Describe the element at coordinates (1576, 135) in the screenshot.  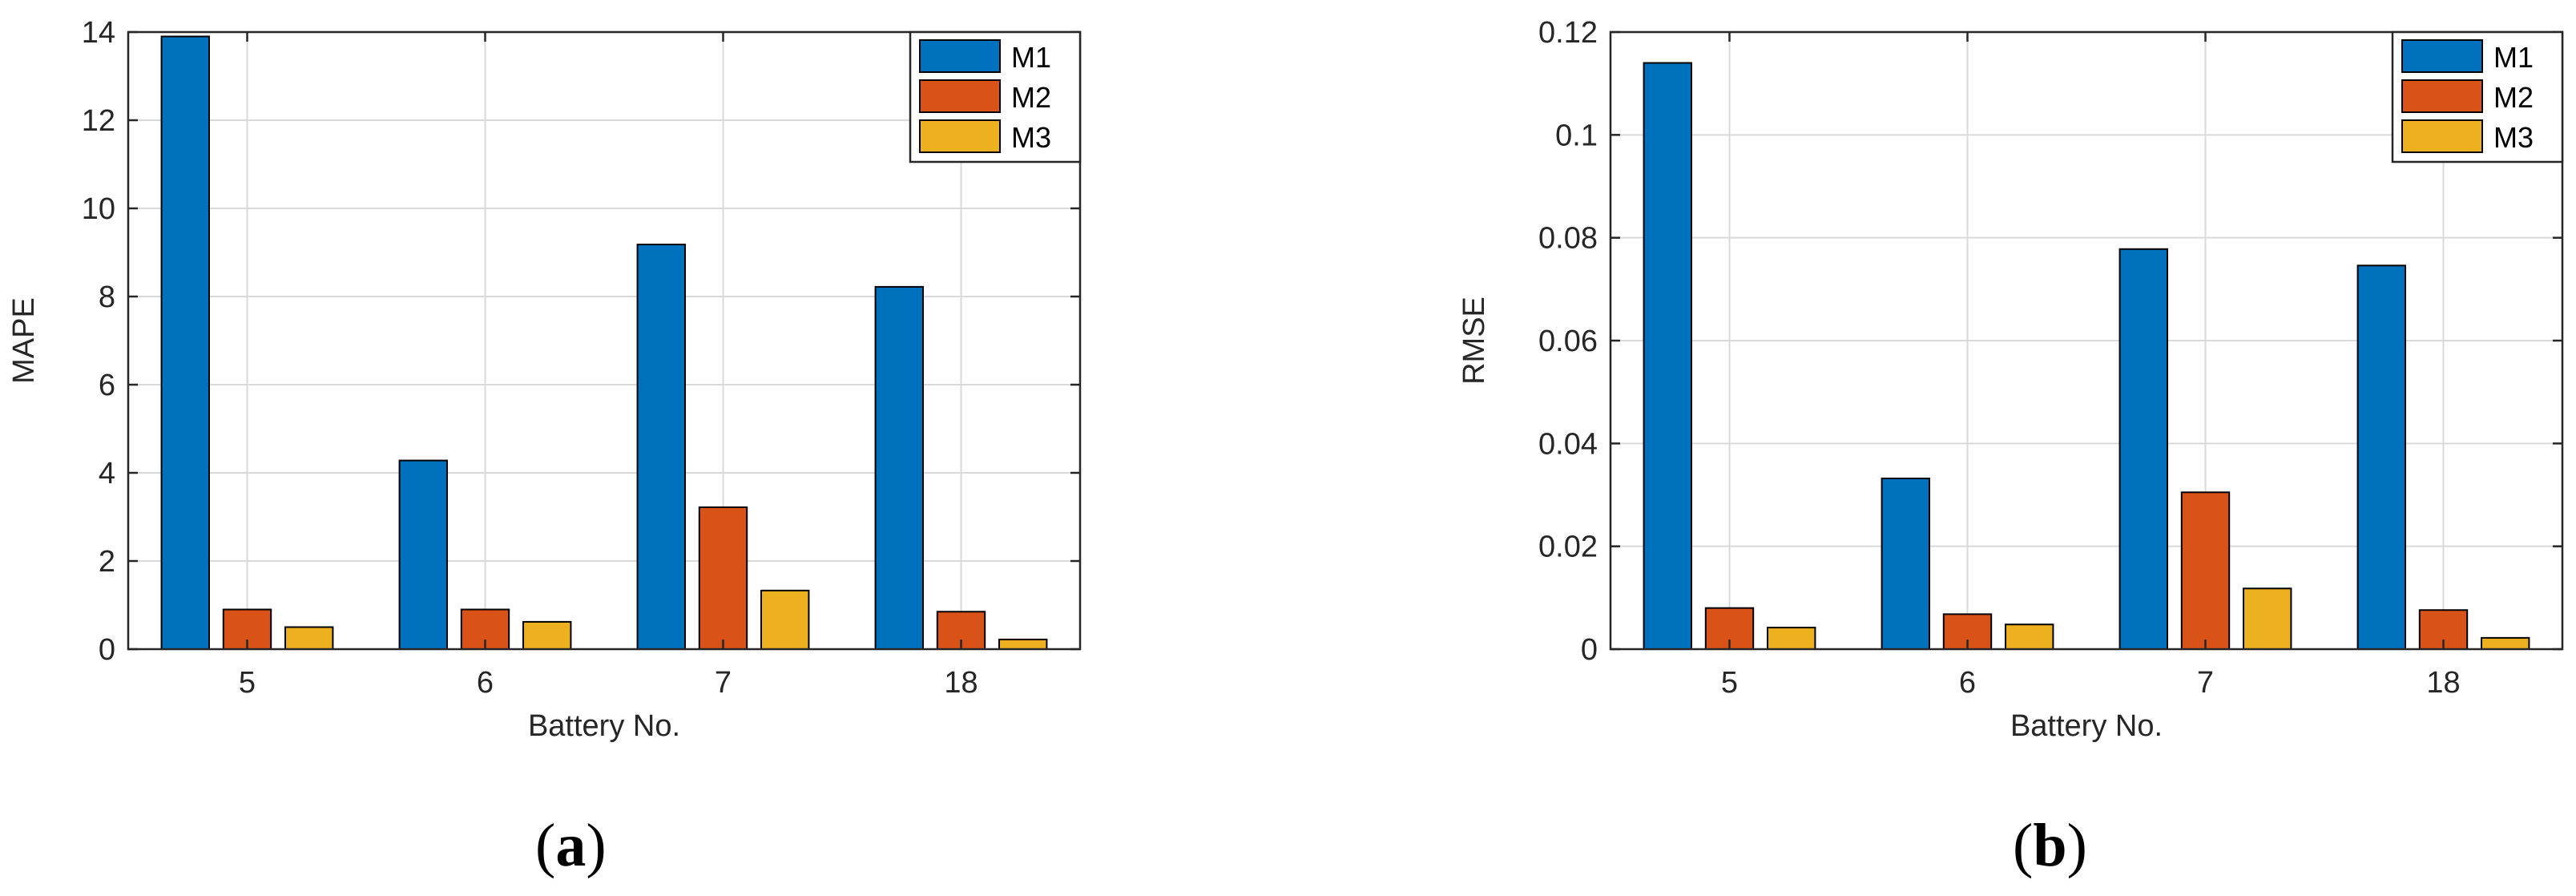
I see `y-tick-label: 0.1` at that location.